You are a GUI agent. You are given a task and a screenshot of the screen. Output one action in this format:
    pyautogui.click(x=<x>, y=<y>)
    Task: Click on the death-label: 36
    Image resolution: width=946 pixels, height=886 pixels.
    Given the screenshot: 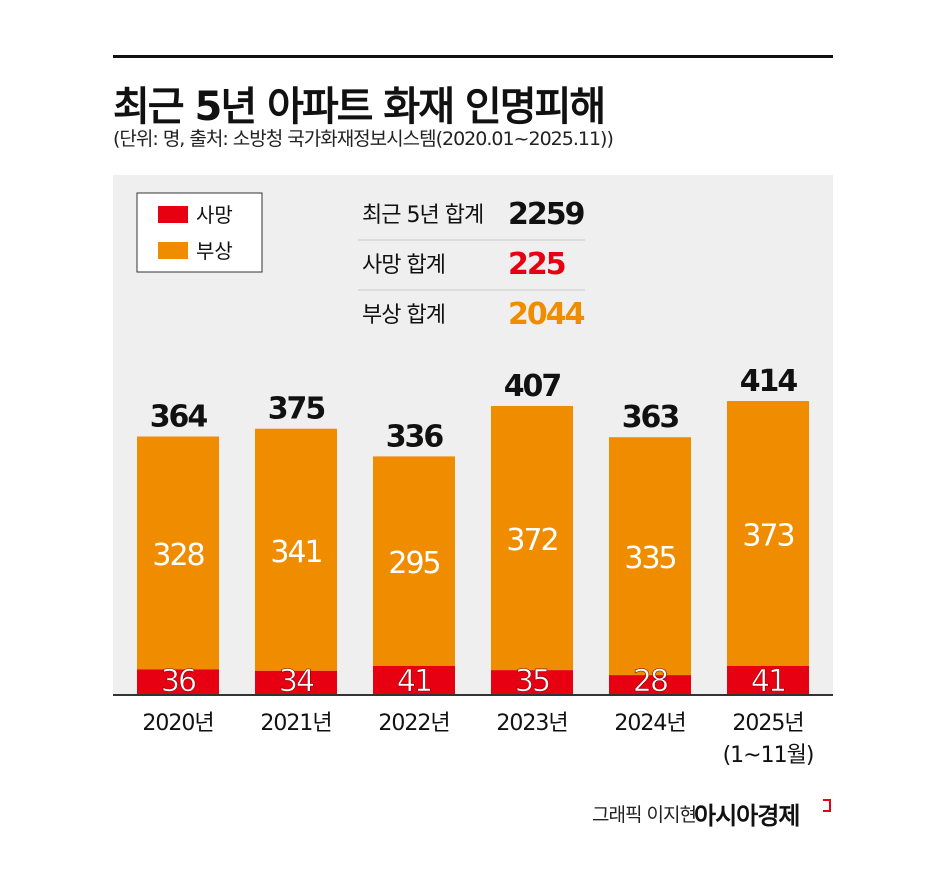 What is the action you would take?
    pyautogui.click(x=178, y=681)
    